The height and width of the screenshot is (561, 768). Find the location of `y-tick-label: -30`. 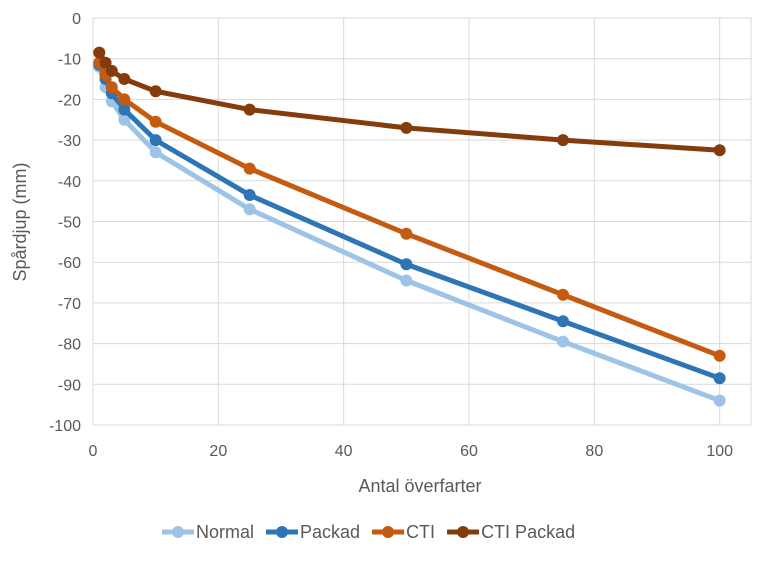

y-tick-label: -30 is located at coordinates (69, 141).